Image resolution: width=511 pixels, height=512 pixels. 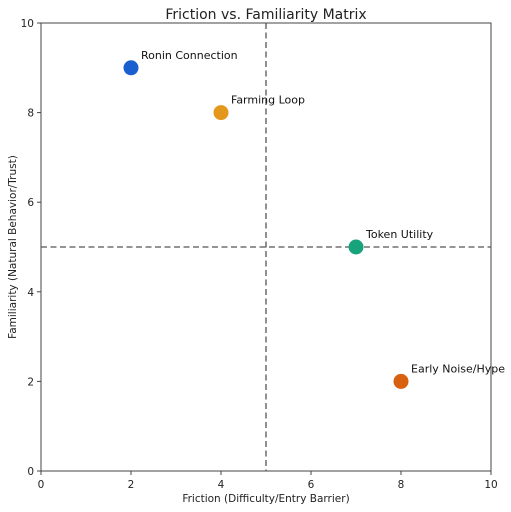 I want to click on y-tick-label: 6, so click(x=30, y=203).